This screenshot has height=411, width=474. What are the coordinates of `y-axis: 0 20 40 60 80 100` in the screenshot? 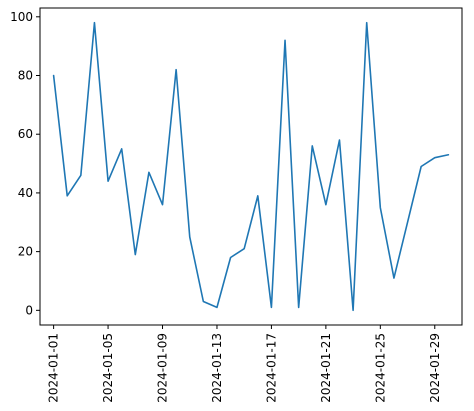 It's located at (25, 163).